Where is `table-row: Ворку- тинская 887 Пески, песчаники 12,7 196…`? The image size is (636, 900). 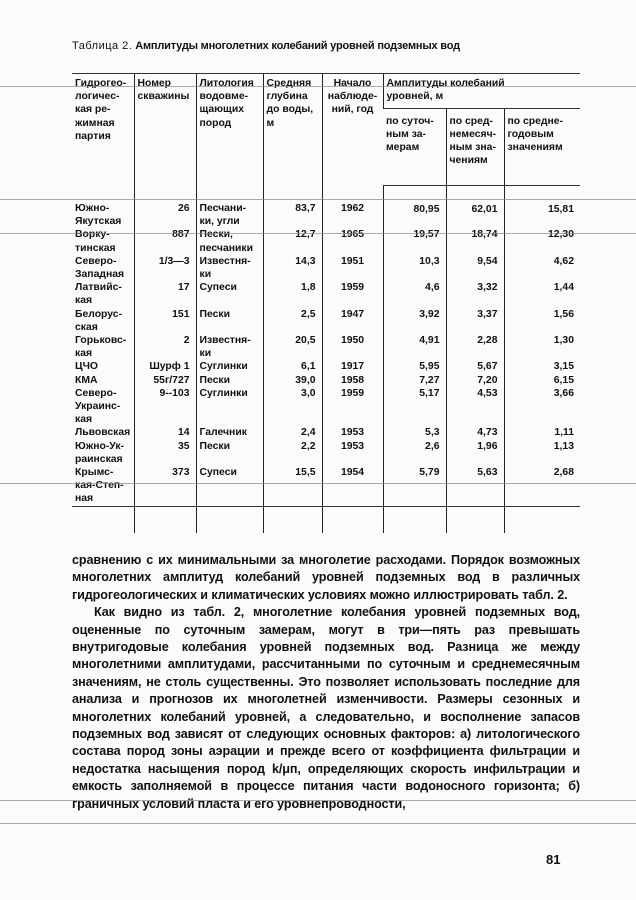
table-row: Ворку- тинская 887 Пески, песчаники 12,7 196… is located at coordinates (326, 241).